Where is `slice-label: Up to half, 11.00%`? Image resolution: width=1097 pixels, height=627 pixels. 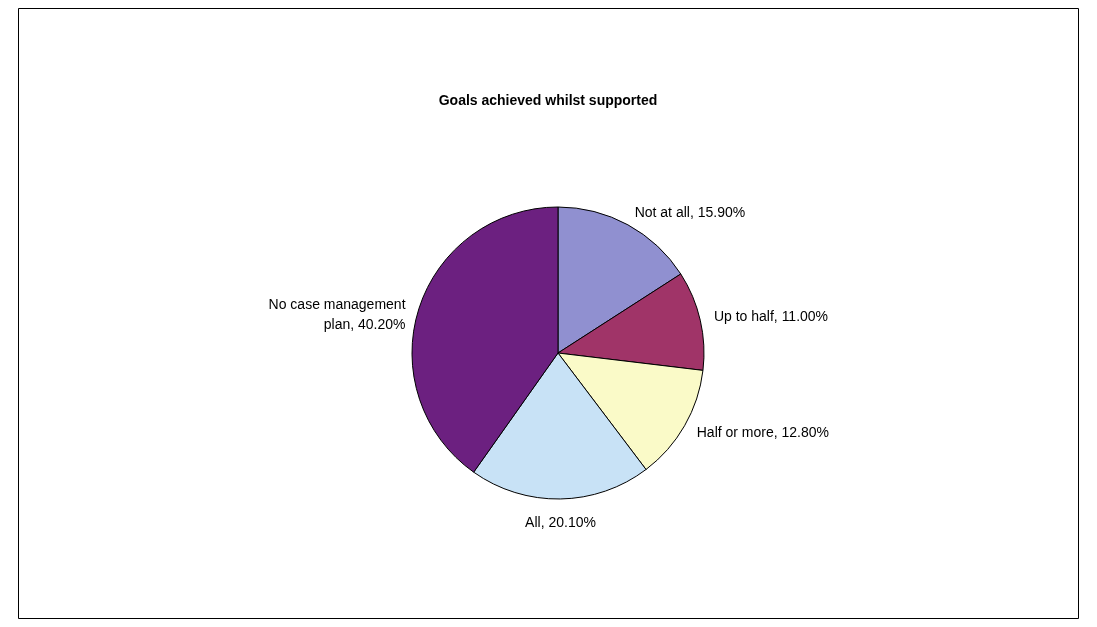
slice-label: Up to half, 11.00% is located at coordinates (771, 316).